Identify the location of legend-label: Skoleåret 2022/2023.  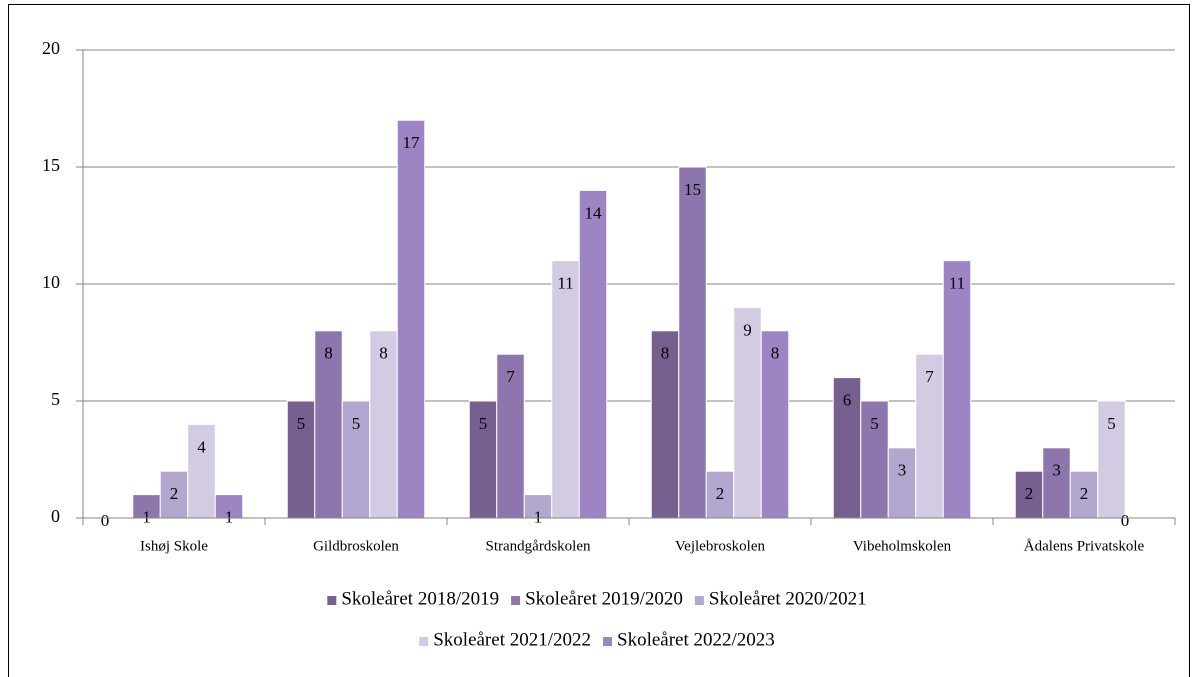
(696, 639).